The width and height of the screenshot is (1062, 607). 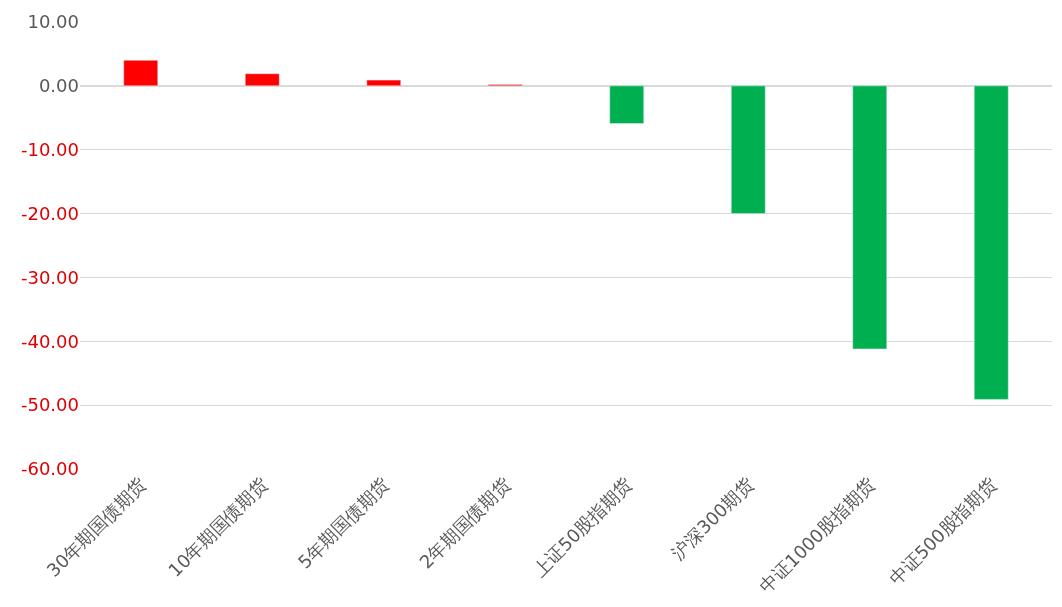 I want to click on x-tick-label: 5年期国债期货, so click(x=343, y=523).